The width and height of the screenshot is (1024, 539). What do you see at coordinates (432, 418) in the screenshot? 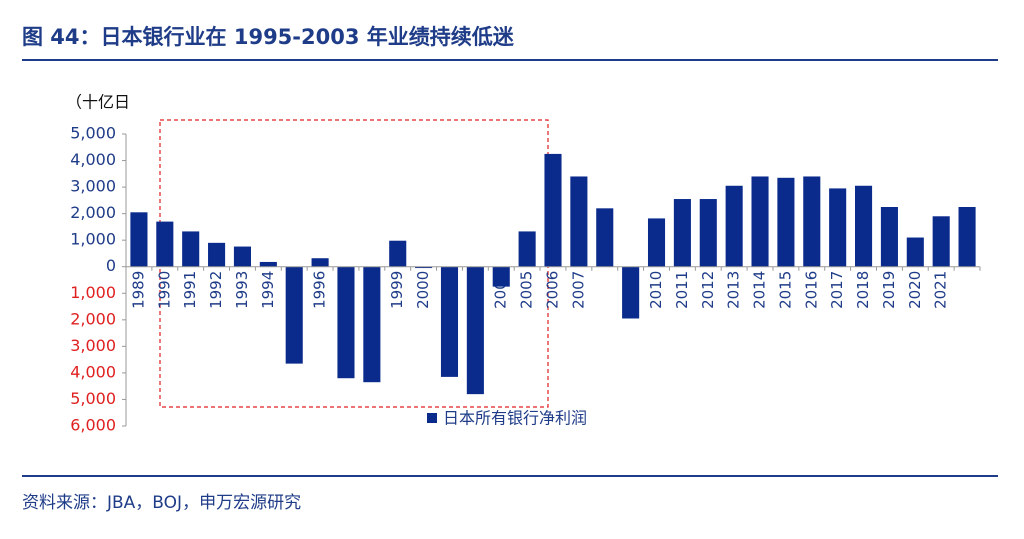
I see `legend-swatch` at bounding box center [432, 418].